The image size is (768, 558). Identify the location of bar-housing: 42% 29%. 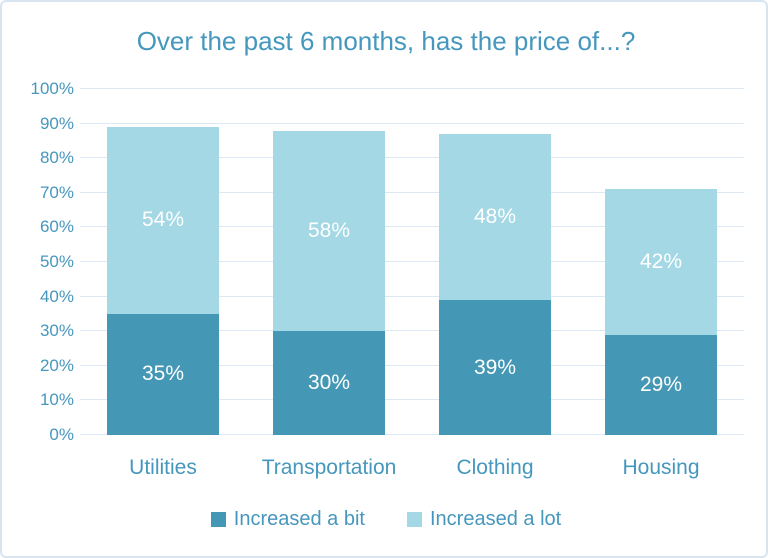
(661, 312).